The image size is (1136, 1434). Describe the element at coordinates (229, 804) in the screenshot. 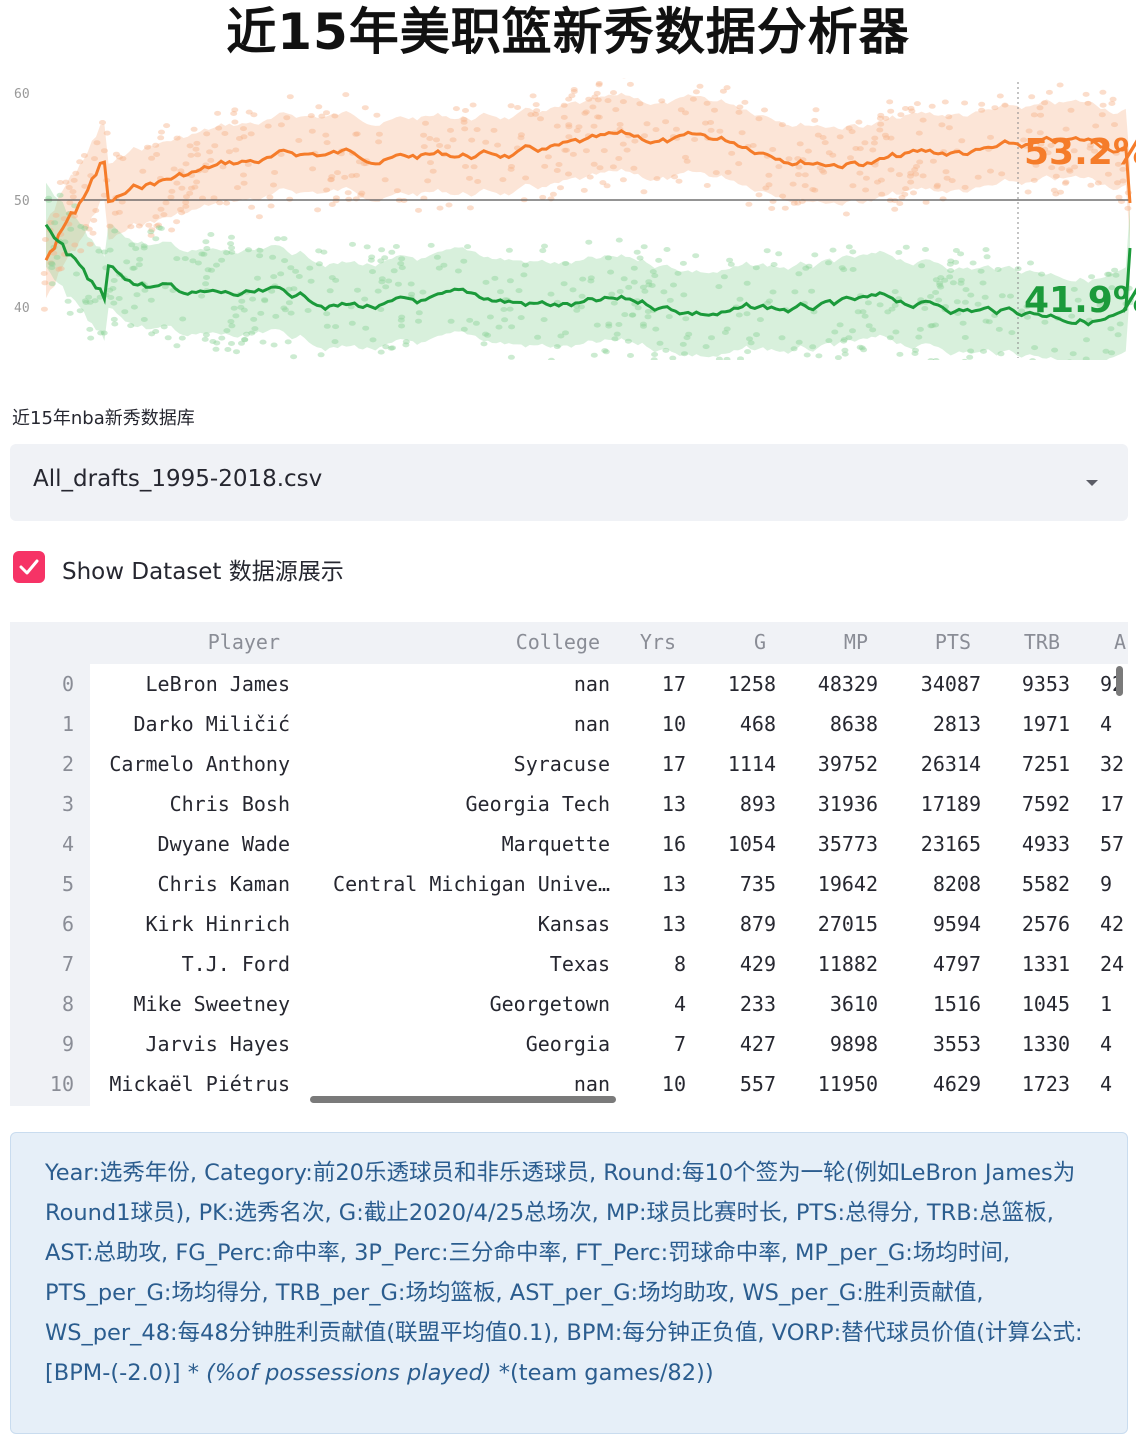

I see `cell-player: Chris Bosh` at that location.